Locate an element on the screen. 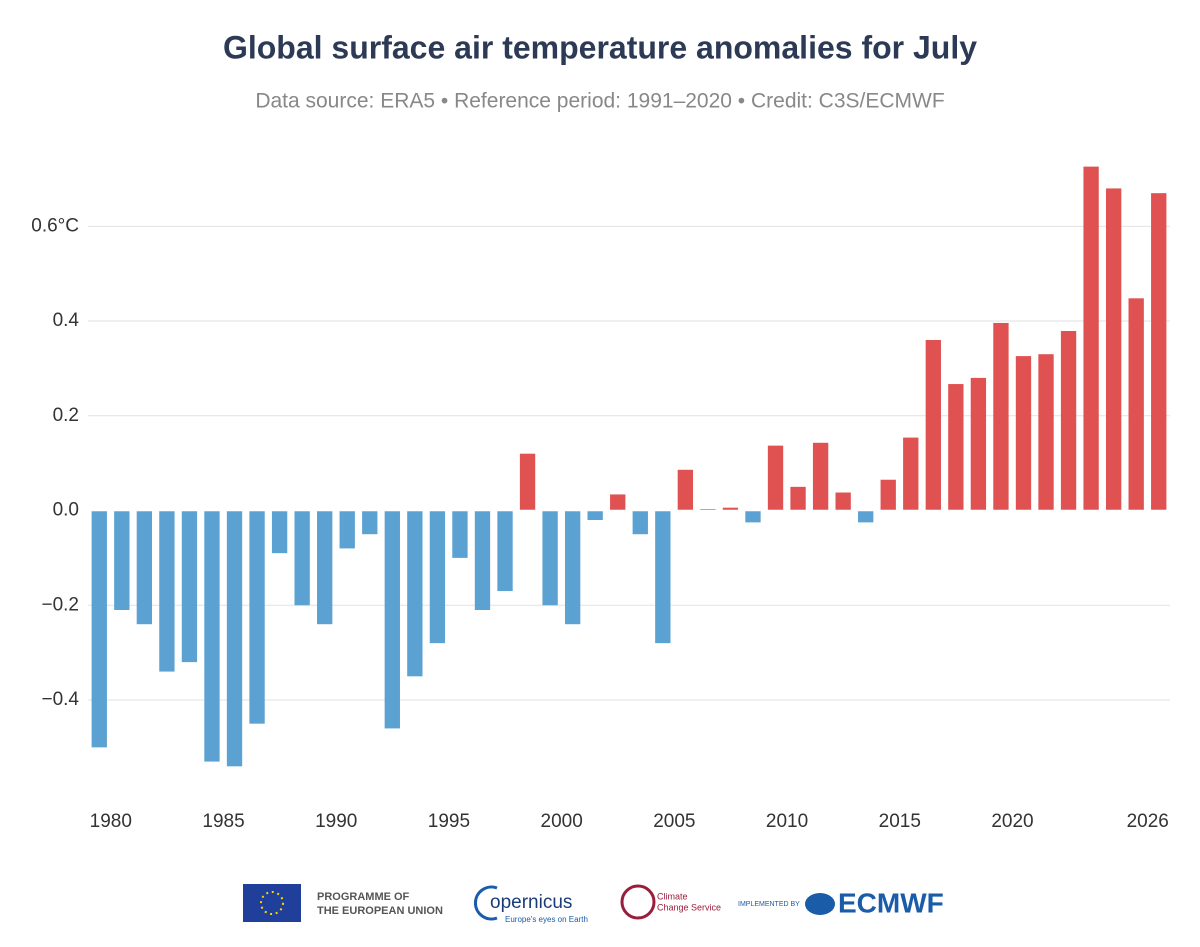 Image resolution: width=1200 pixels, height=947 pixels. y-tick-label: −0.2 is located at coordinates (60, 604).